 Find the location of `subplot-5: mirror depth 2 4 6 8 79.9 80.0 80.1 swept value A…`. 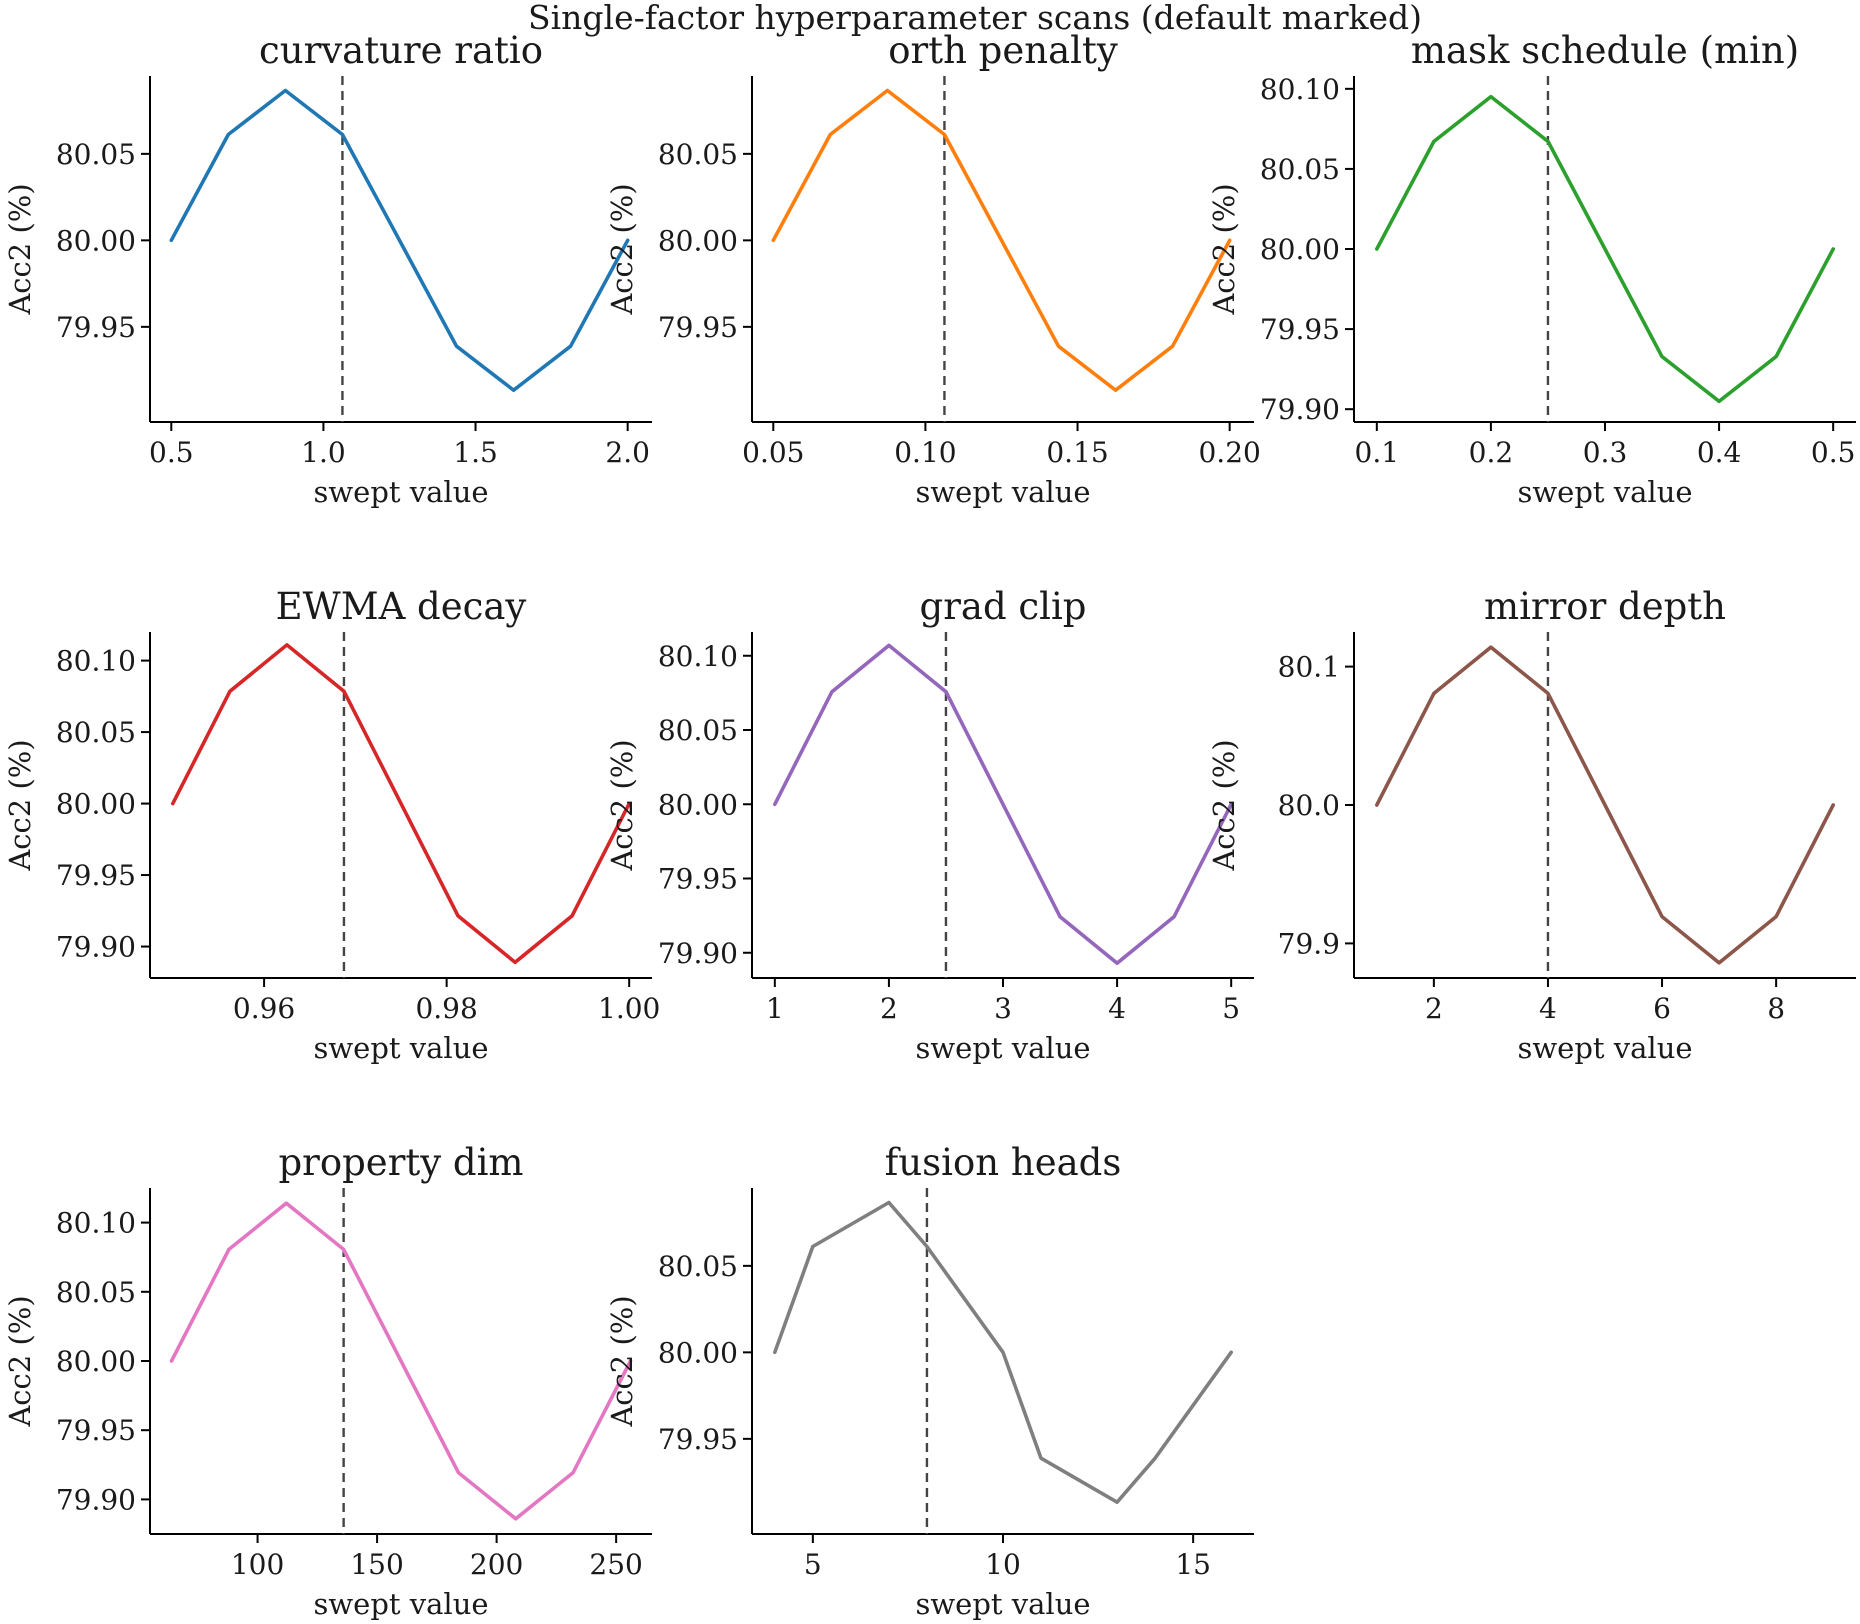

subplot-5: mirror depth 2 4 6 8 79.9 80.0 80.1 swept value A… is located at coordinates (1531, 825).